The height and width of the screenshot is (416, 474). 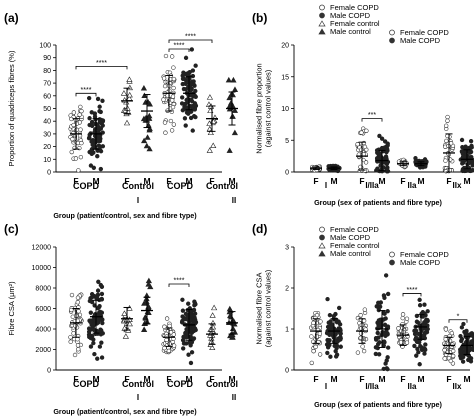 What do you see at coordinates (287, 173) in the screenshot?
I see `y-tick-label-1-0: 0` at bounding box center [287, 173].